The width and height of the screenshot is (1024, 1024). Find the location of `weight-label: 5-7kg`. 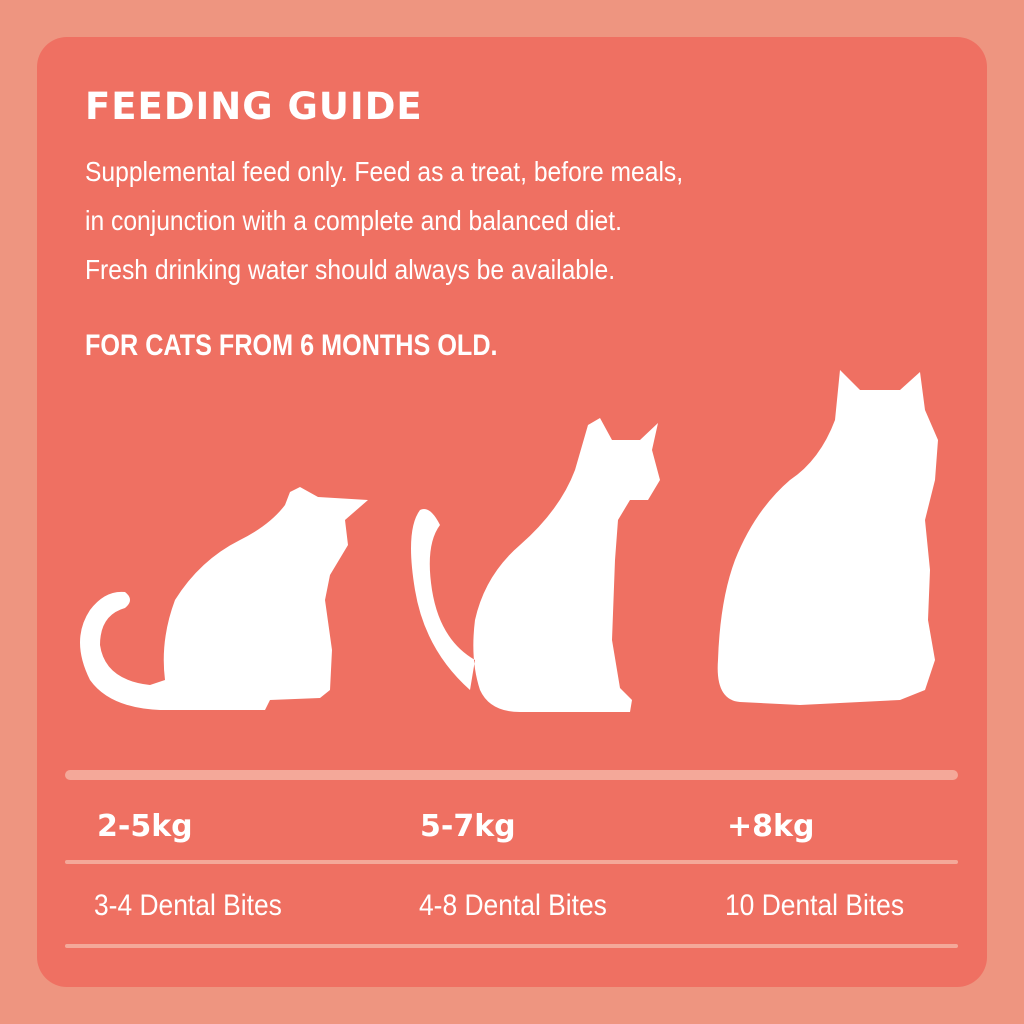

weight-label: 5-7kg is located at coordinates (468, 826).